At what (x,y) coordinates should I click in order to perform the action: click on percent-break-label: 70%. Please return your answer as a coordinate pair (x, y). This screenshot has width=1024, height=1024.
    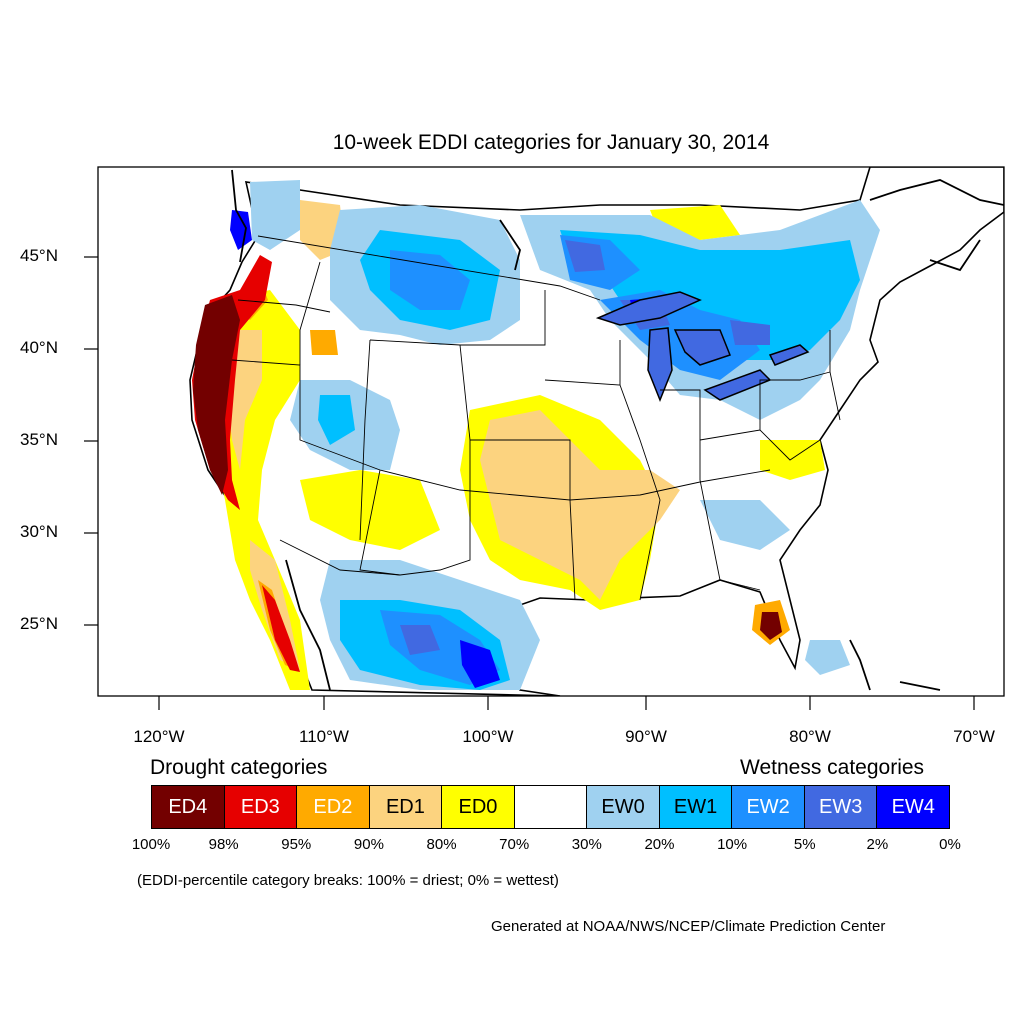
    Looking at the image, I should click on (514, 844).